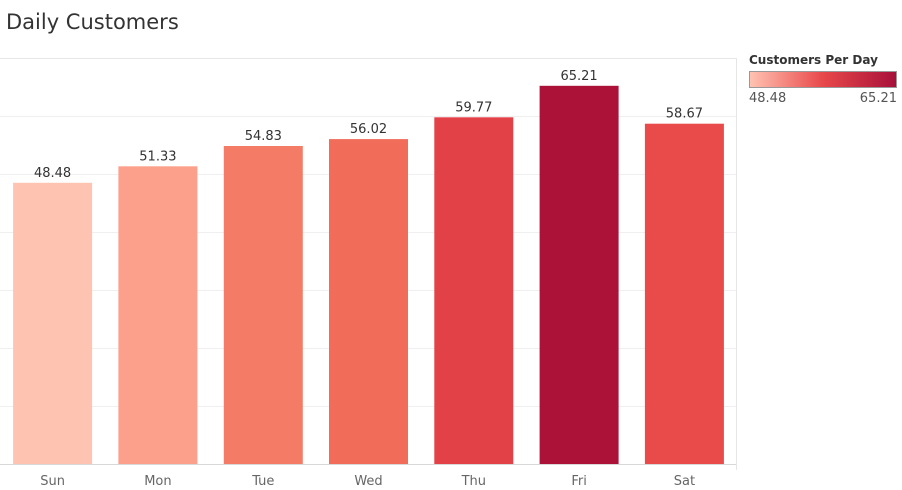  I want to click on x-tick-labels: Sun Mon Tue Wed Thu Fri Sat, so click(367, 481).